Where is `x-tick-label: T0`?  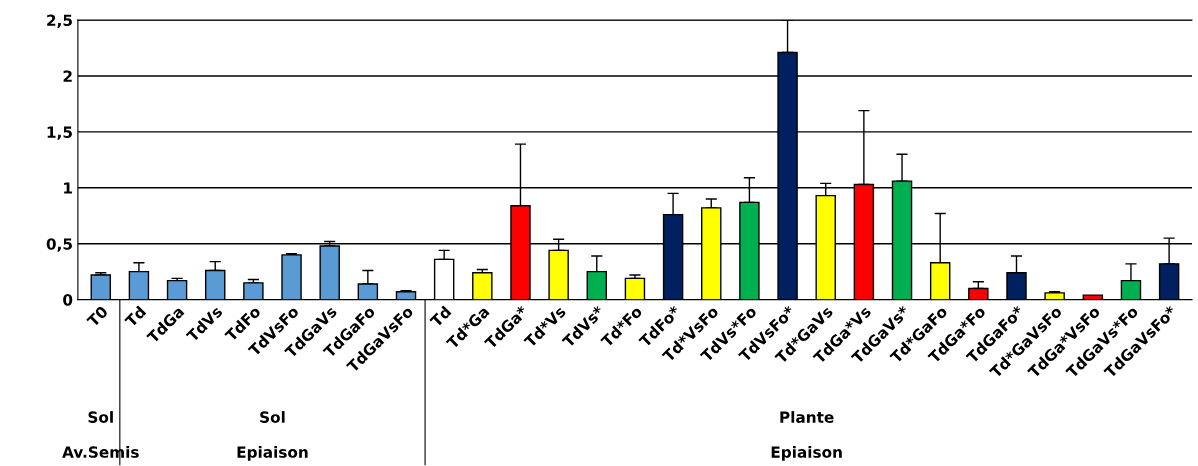
x-tick-label: T0 is located at coordinates (97, 316).